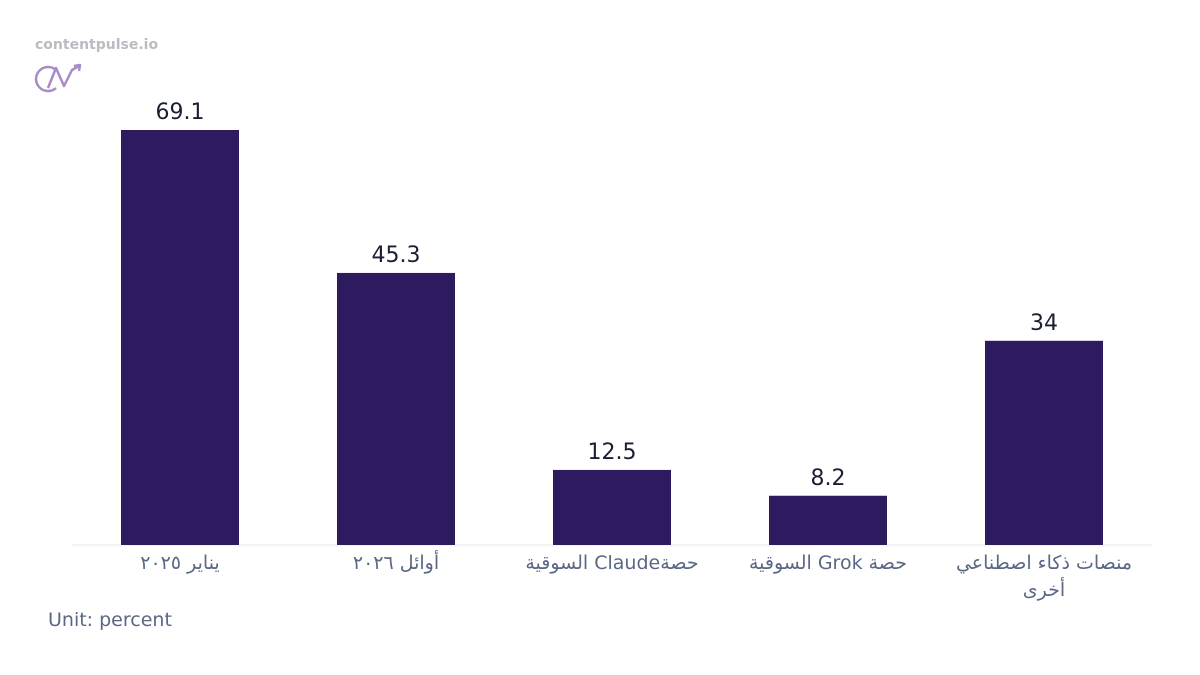 Image resolution: width=1200 pixels, height=675 pixels. I want to click on value-label: 45.3, so click(396, 255).